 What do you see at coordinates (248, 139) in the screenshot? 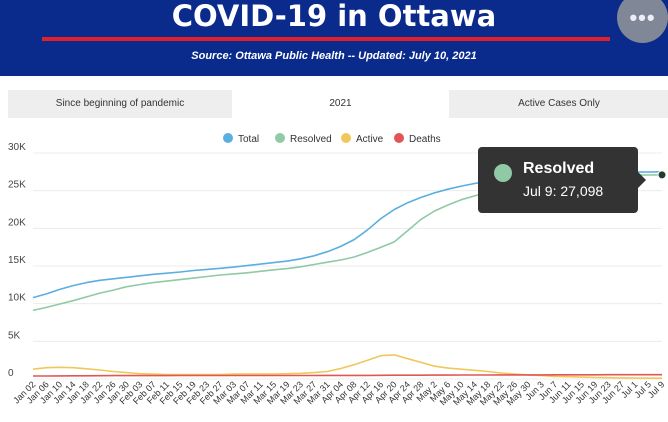
I see `legend-label-total: Total` at bounding box center [248, 139].